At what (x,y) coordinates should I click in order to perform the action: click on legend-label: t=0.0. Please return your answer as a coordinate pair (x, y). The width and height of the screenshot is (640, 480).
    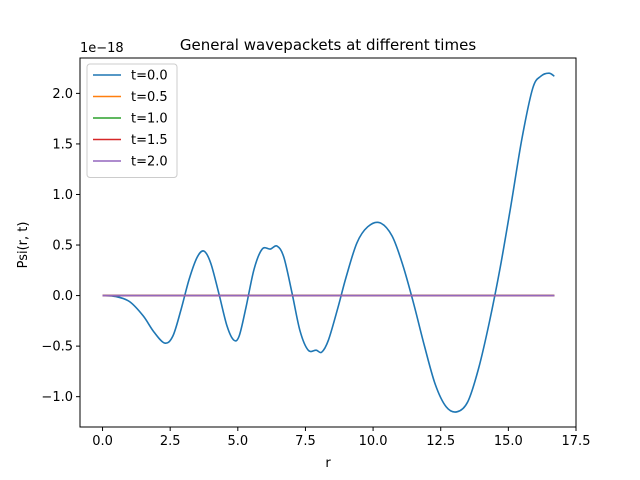
    Looking at the image, I should click on (149, 76).